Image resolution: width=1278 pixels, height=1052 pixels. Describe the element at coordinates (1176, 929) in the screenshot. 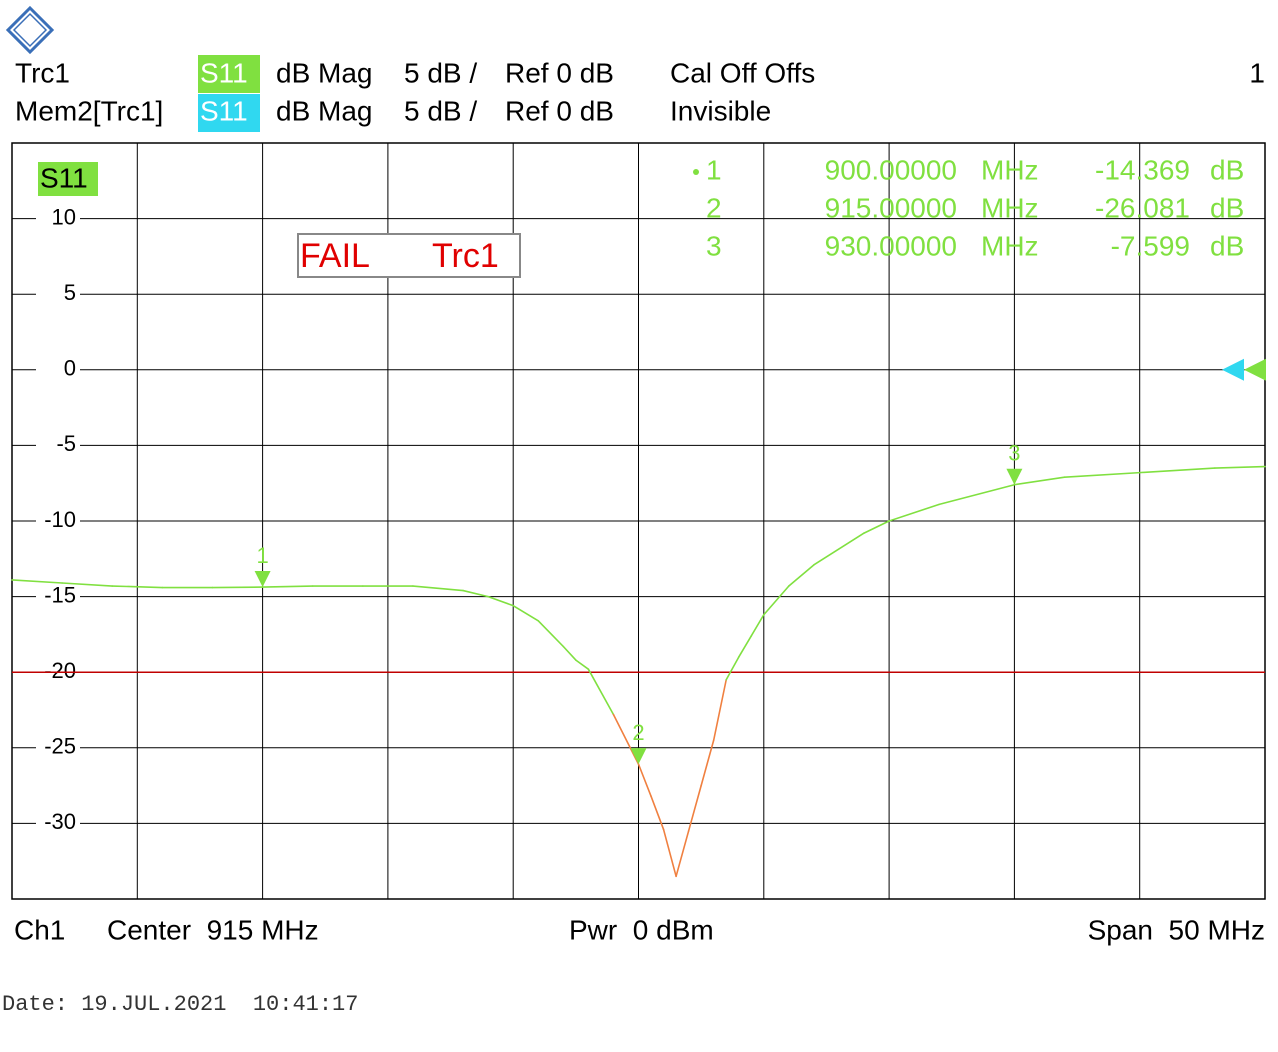

I see `footer-span: Span 50 MHz` at that location.